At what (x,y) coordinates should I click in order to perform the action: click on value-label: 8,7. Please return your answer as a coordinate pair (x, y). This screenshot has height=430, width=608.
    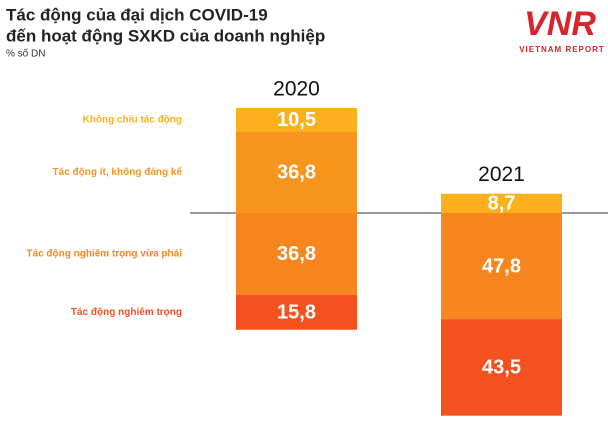
    Looking at the image, I should click on (502, 204).